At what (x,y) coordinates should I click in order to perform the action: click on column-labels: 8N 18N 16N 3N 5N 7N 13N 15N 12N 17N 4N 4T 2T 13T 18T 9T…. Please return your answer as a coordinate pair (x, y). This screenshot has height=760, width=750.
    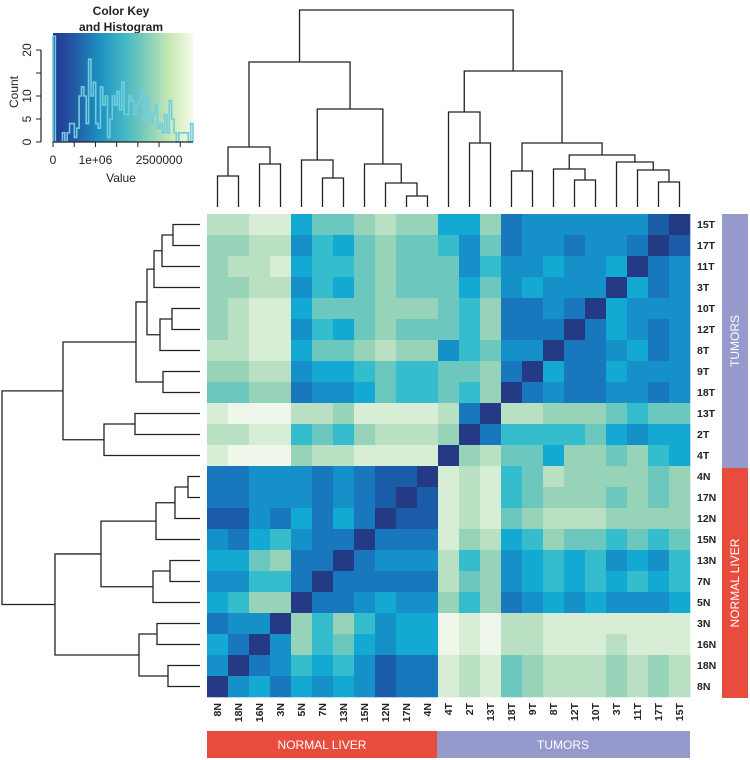
    Looking at the image, I should click on (449, 712).